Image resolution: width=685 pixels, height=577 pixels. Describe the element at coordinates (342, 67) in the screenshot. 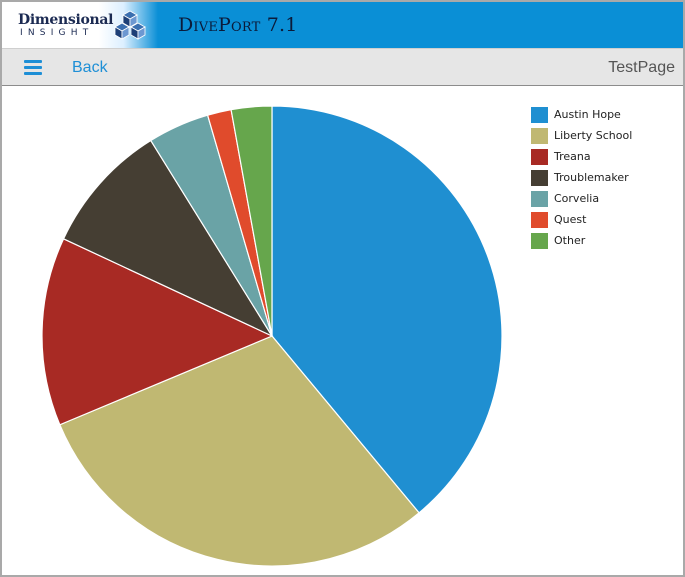

I see `navigation-bar: Back TestPage` at that location.